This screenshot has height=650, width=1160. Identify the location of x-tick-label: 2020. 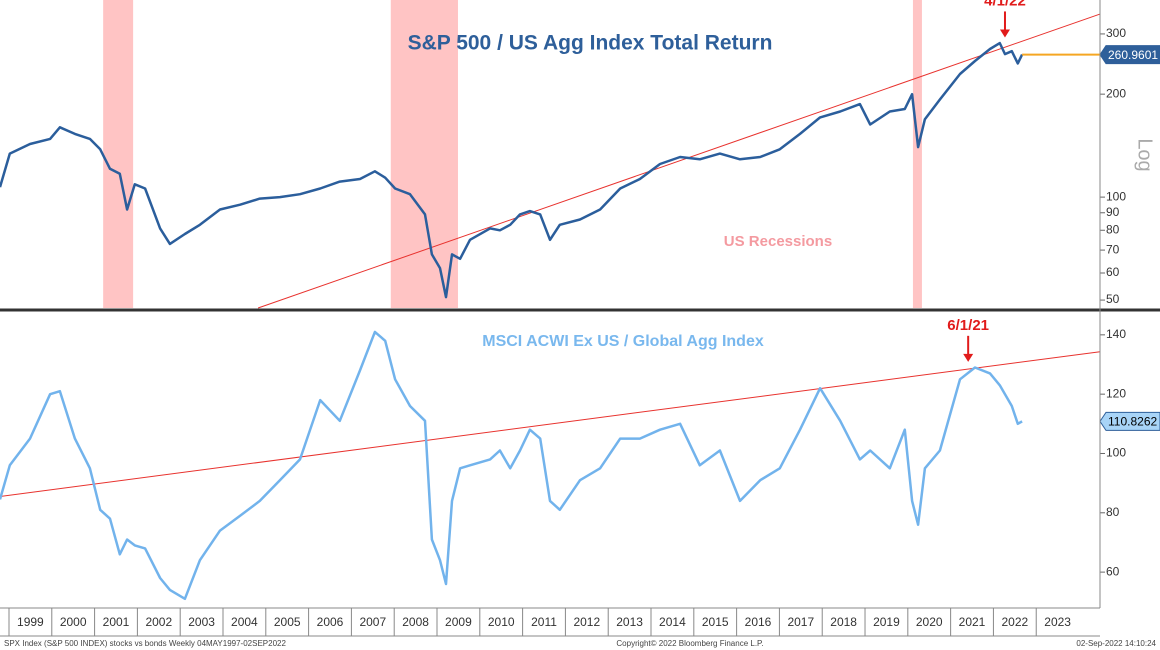
(929, 622).